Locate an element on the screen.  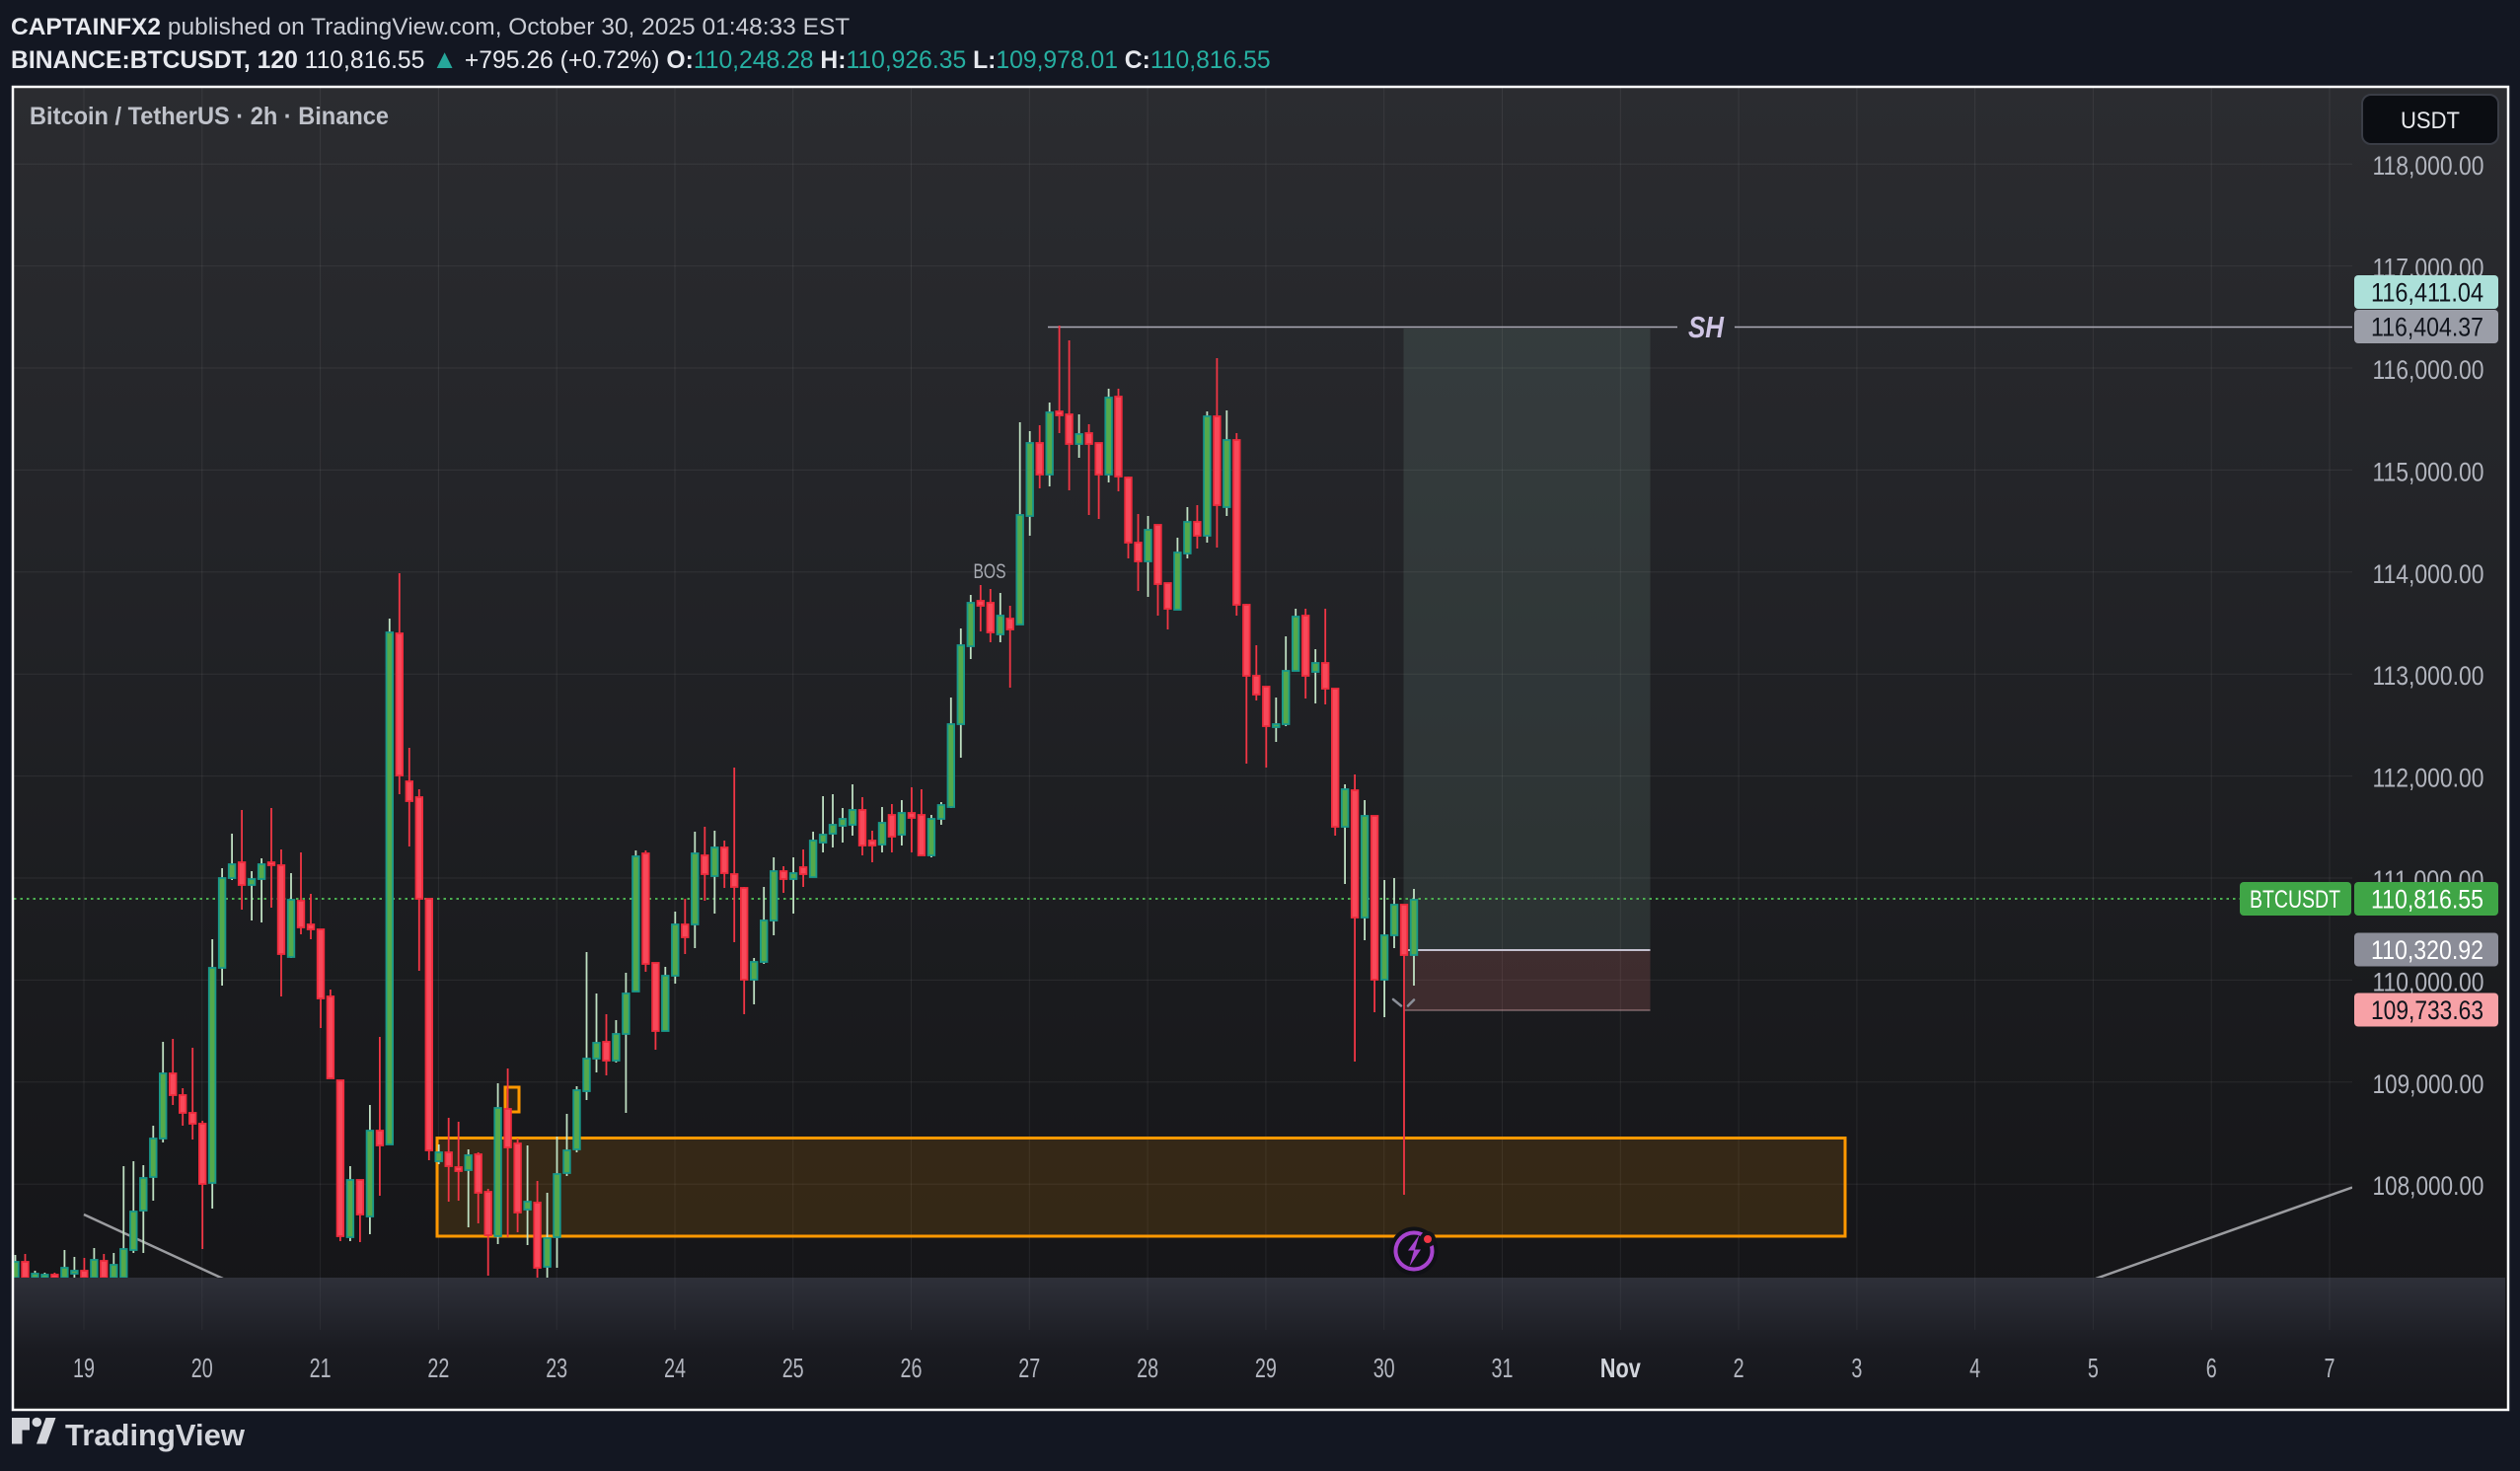
svg-text: 110,816.55 is located at coordinates (2427, 900).